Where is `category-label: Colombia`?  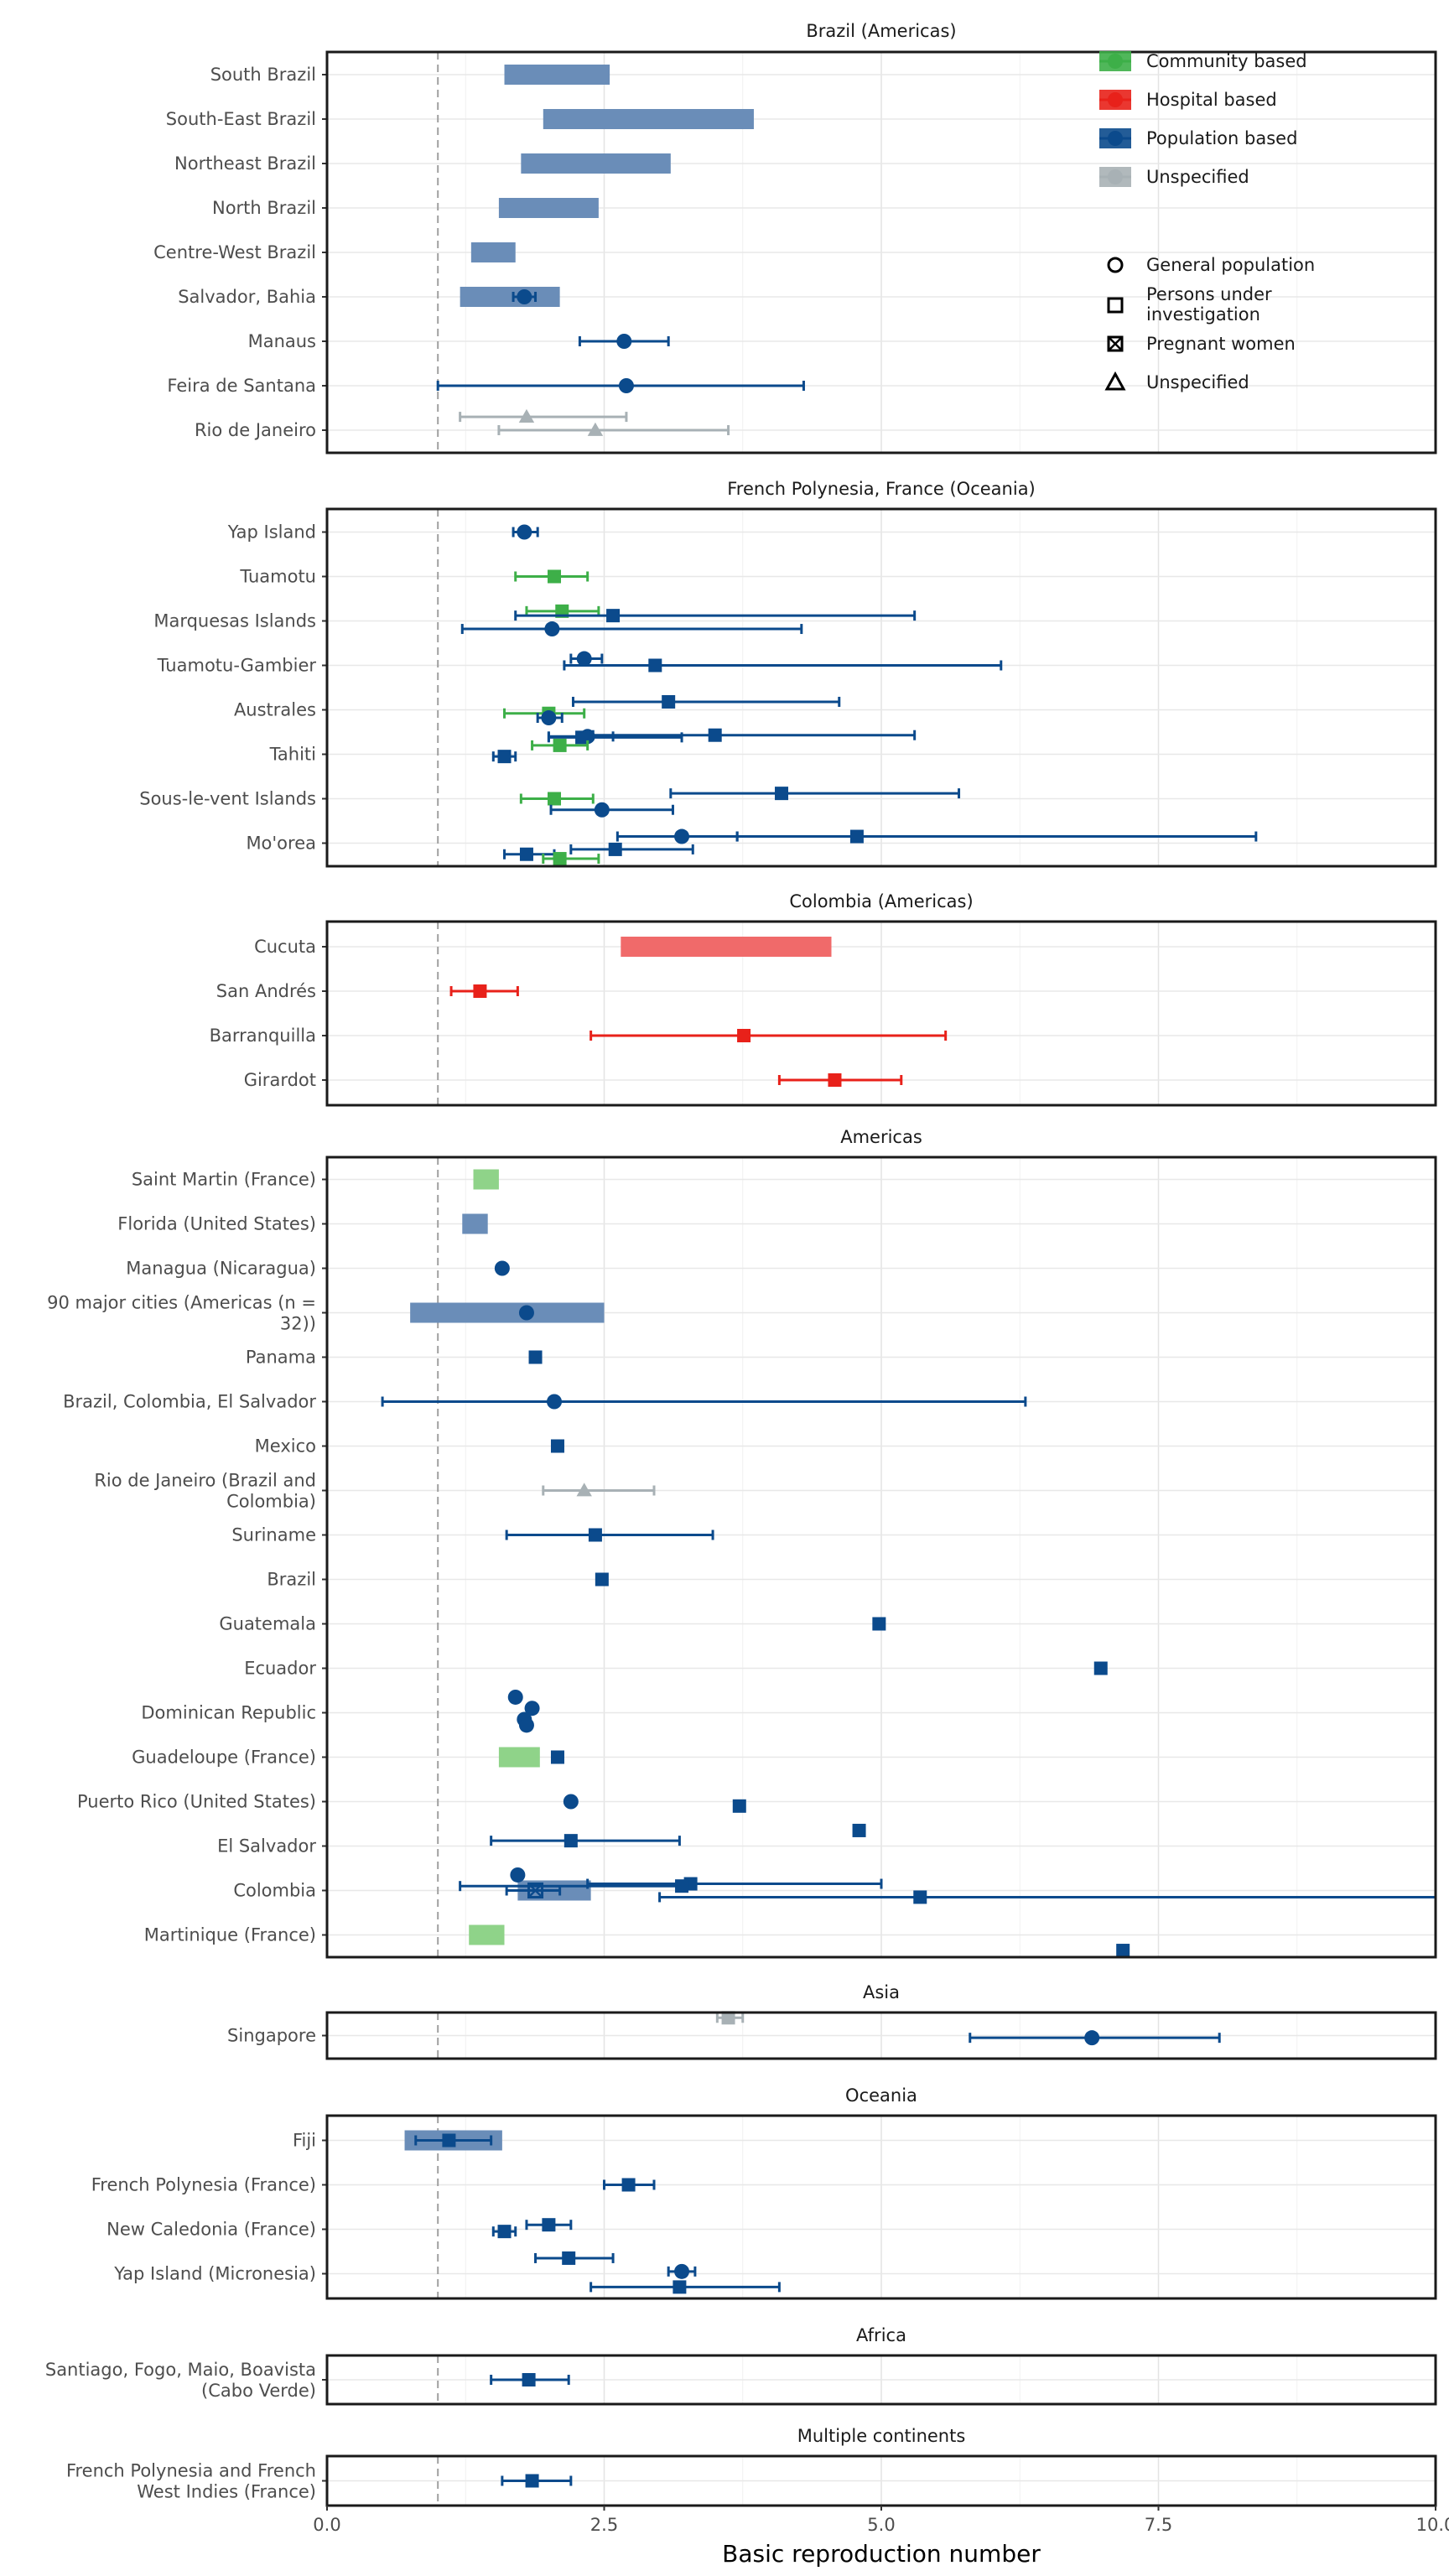 category-label: Colombia is located at coordinates (274, 1891).